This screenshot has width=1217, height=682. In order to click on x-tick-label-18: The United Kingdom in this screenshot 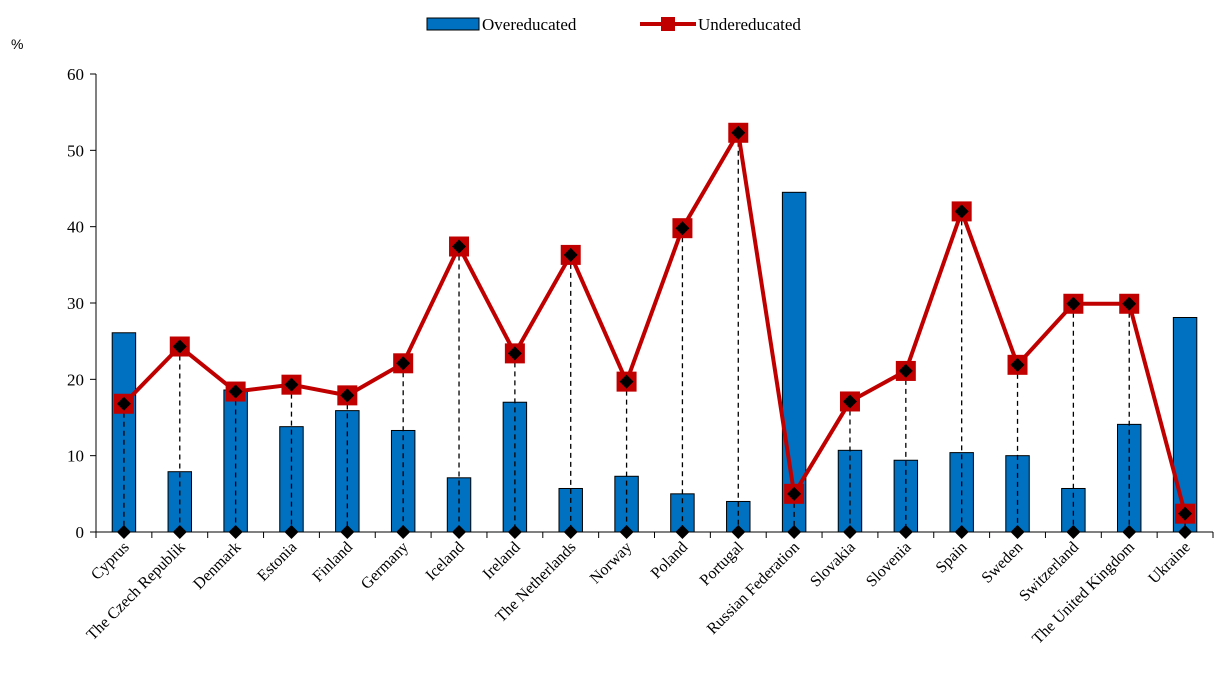, I will do `click(1083, 592)`.